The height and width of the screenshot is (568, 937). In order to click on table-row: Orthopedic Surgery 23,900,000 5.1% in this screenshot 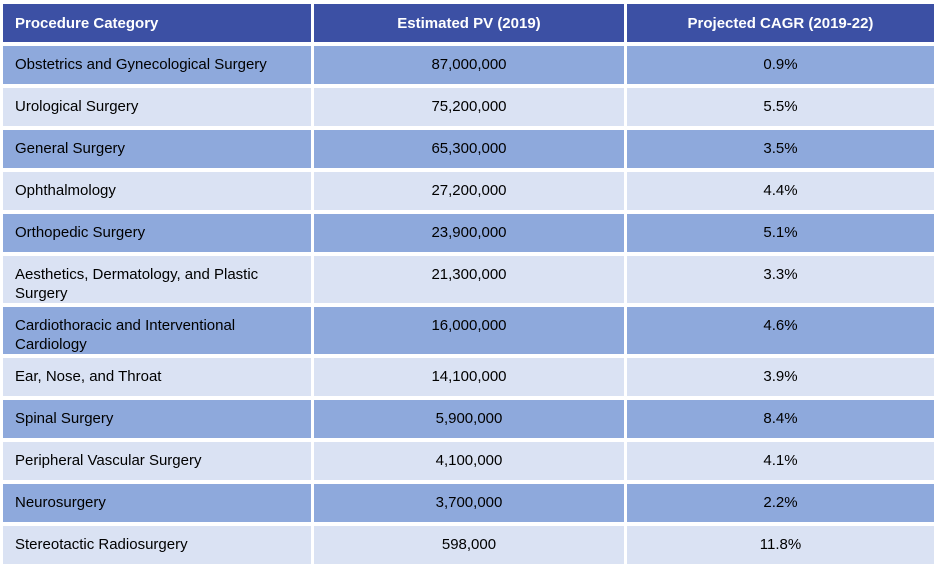, I will do `click(468, 233)`.